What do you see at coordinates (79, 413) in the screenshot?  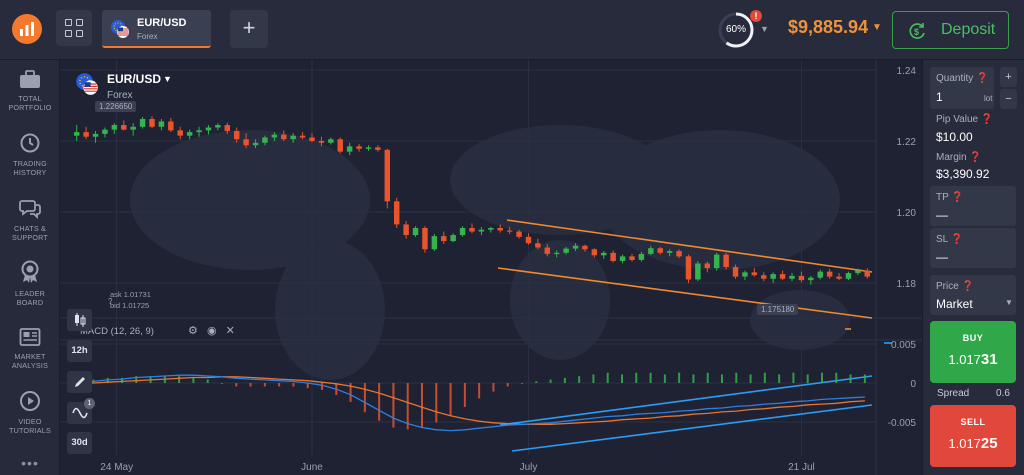 I see `wave-icon` at bounding box center [79, 413].